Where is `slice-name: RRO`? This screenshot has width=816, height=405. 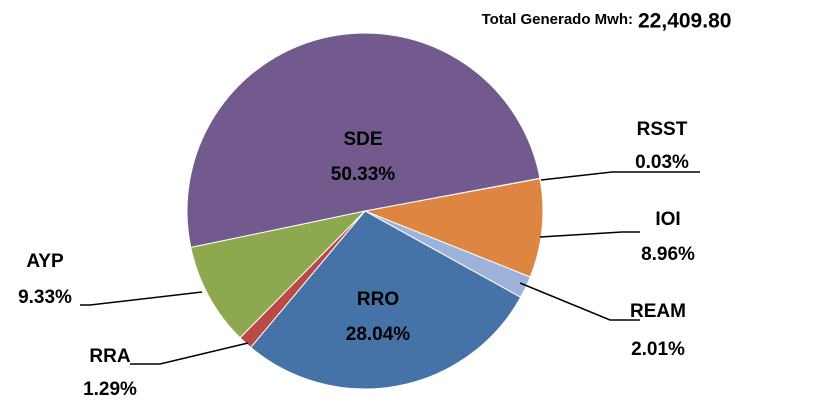
slice-name: RRO is located at coordinates (378, 299).